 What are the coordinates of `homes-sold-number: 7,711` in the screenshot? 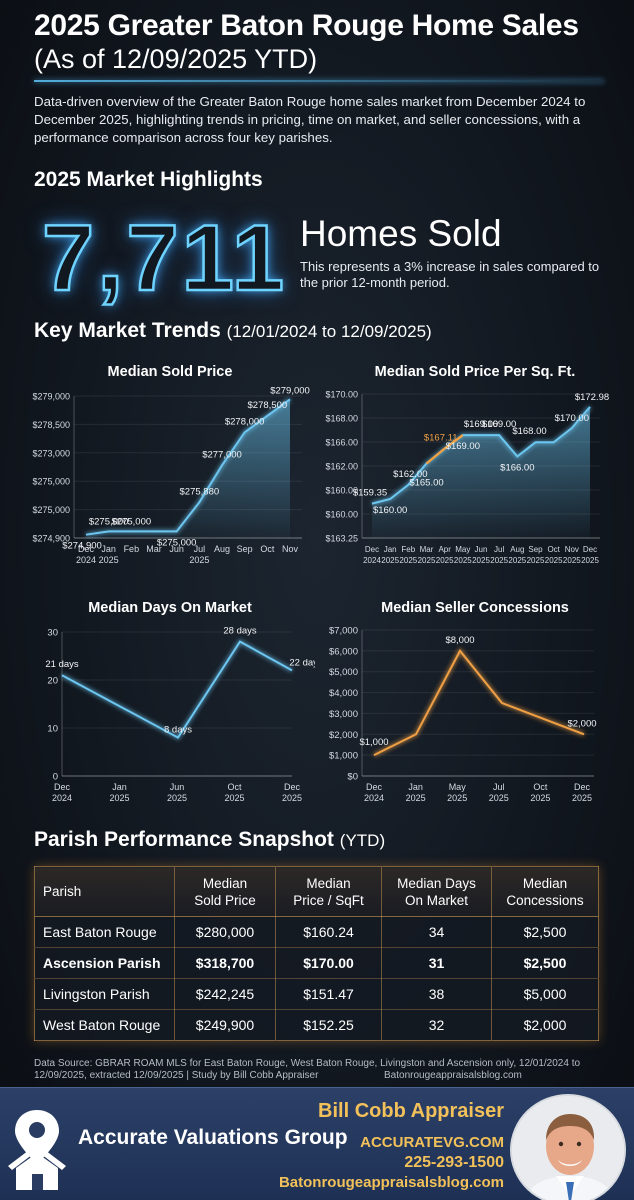 It's located at (164, 257).